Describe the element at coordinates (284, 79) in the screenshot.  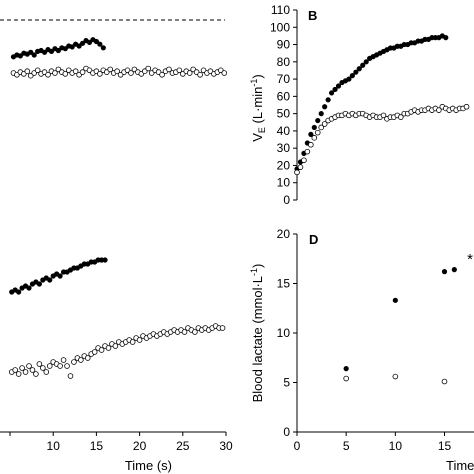
I see `panel-b-y-tick-label: 70` at that location.